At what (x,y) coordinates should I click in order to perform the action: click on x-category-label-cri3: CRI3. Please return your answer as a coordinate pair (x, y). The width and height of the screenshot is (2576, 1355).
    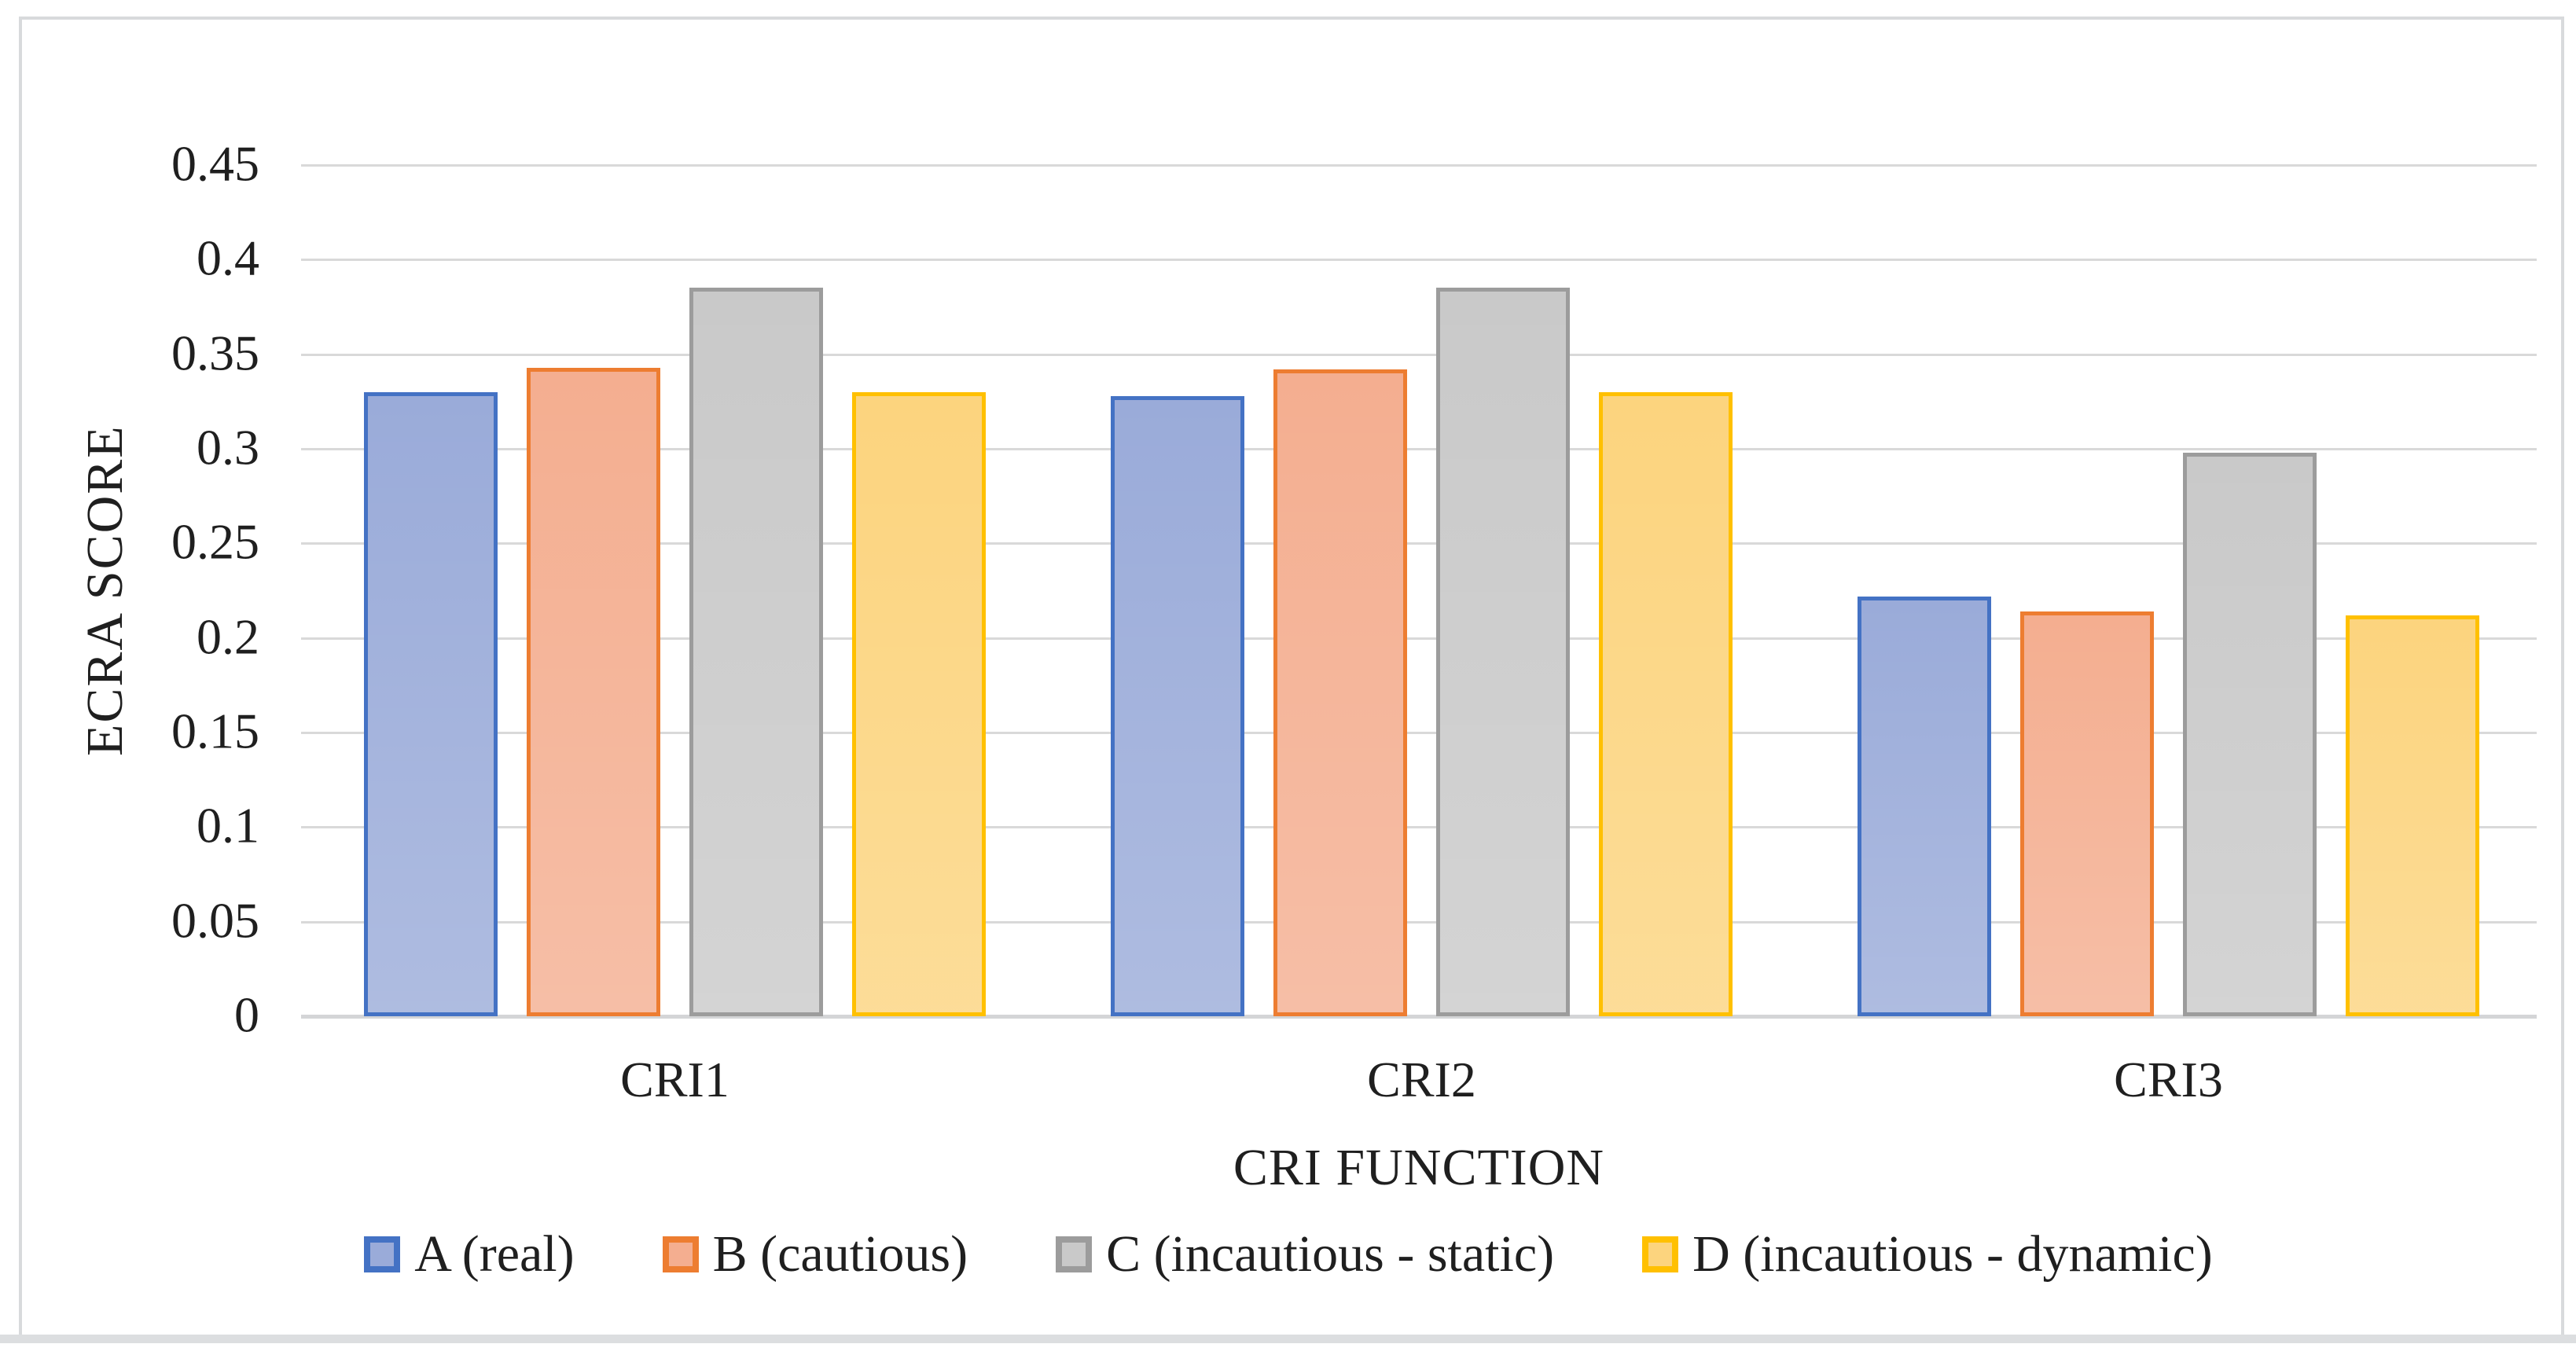
    Looking at the image, I should click on (2168, 1079).